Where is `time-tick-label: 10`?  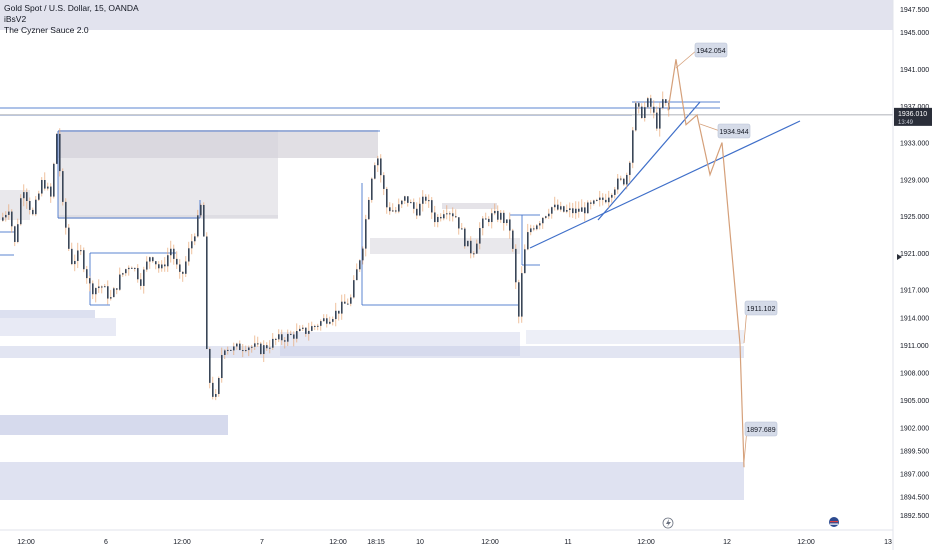 time-tick-label: 10 is located at coordinates (420, 542).